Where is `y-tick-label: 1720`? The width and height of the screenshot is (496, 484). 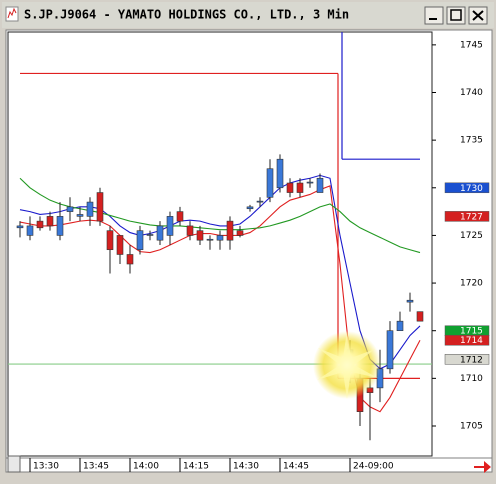
y-tick-label: 1720 is located at coordinates (471, 284).